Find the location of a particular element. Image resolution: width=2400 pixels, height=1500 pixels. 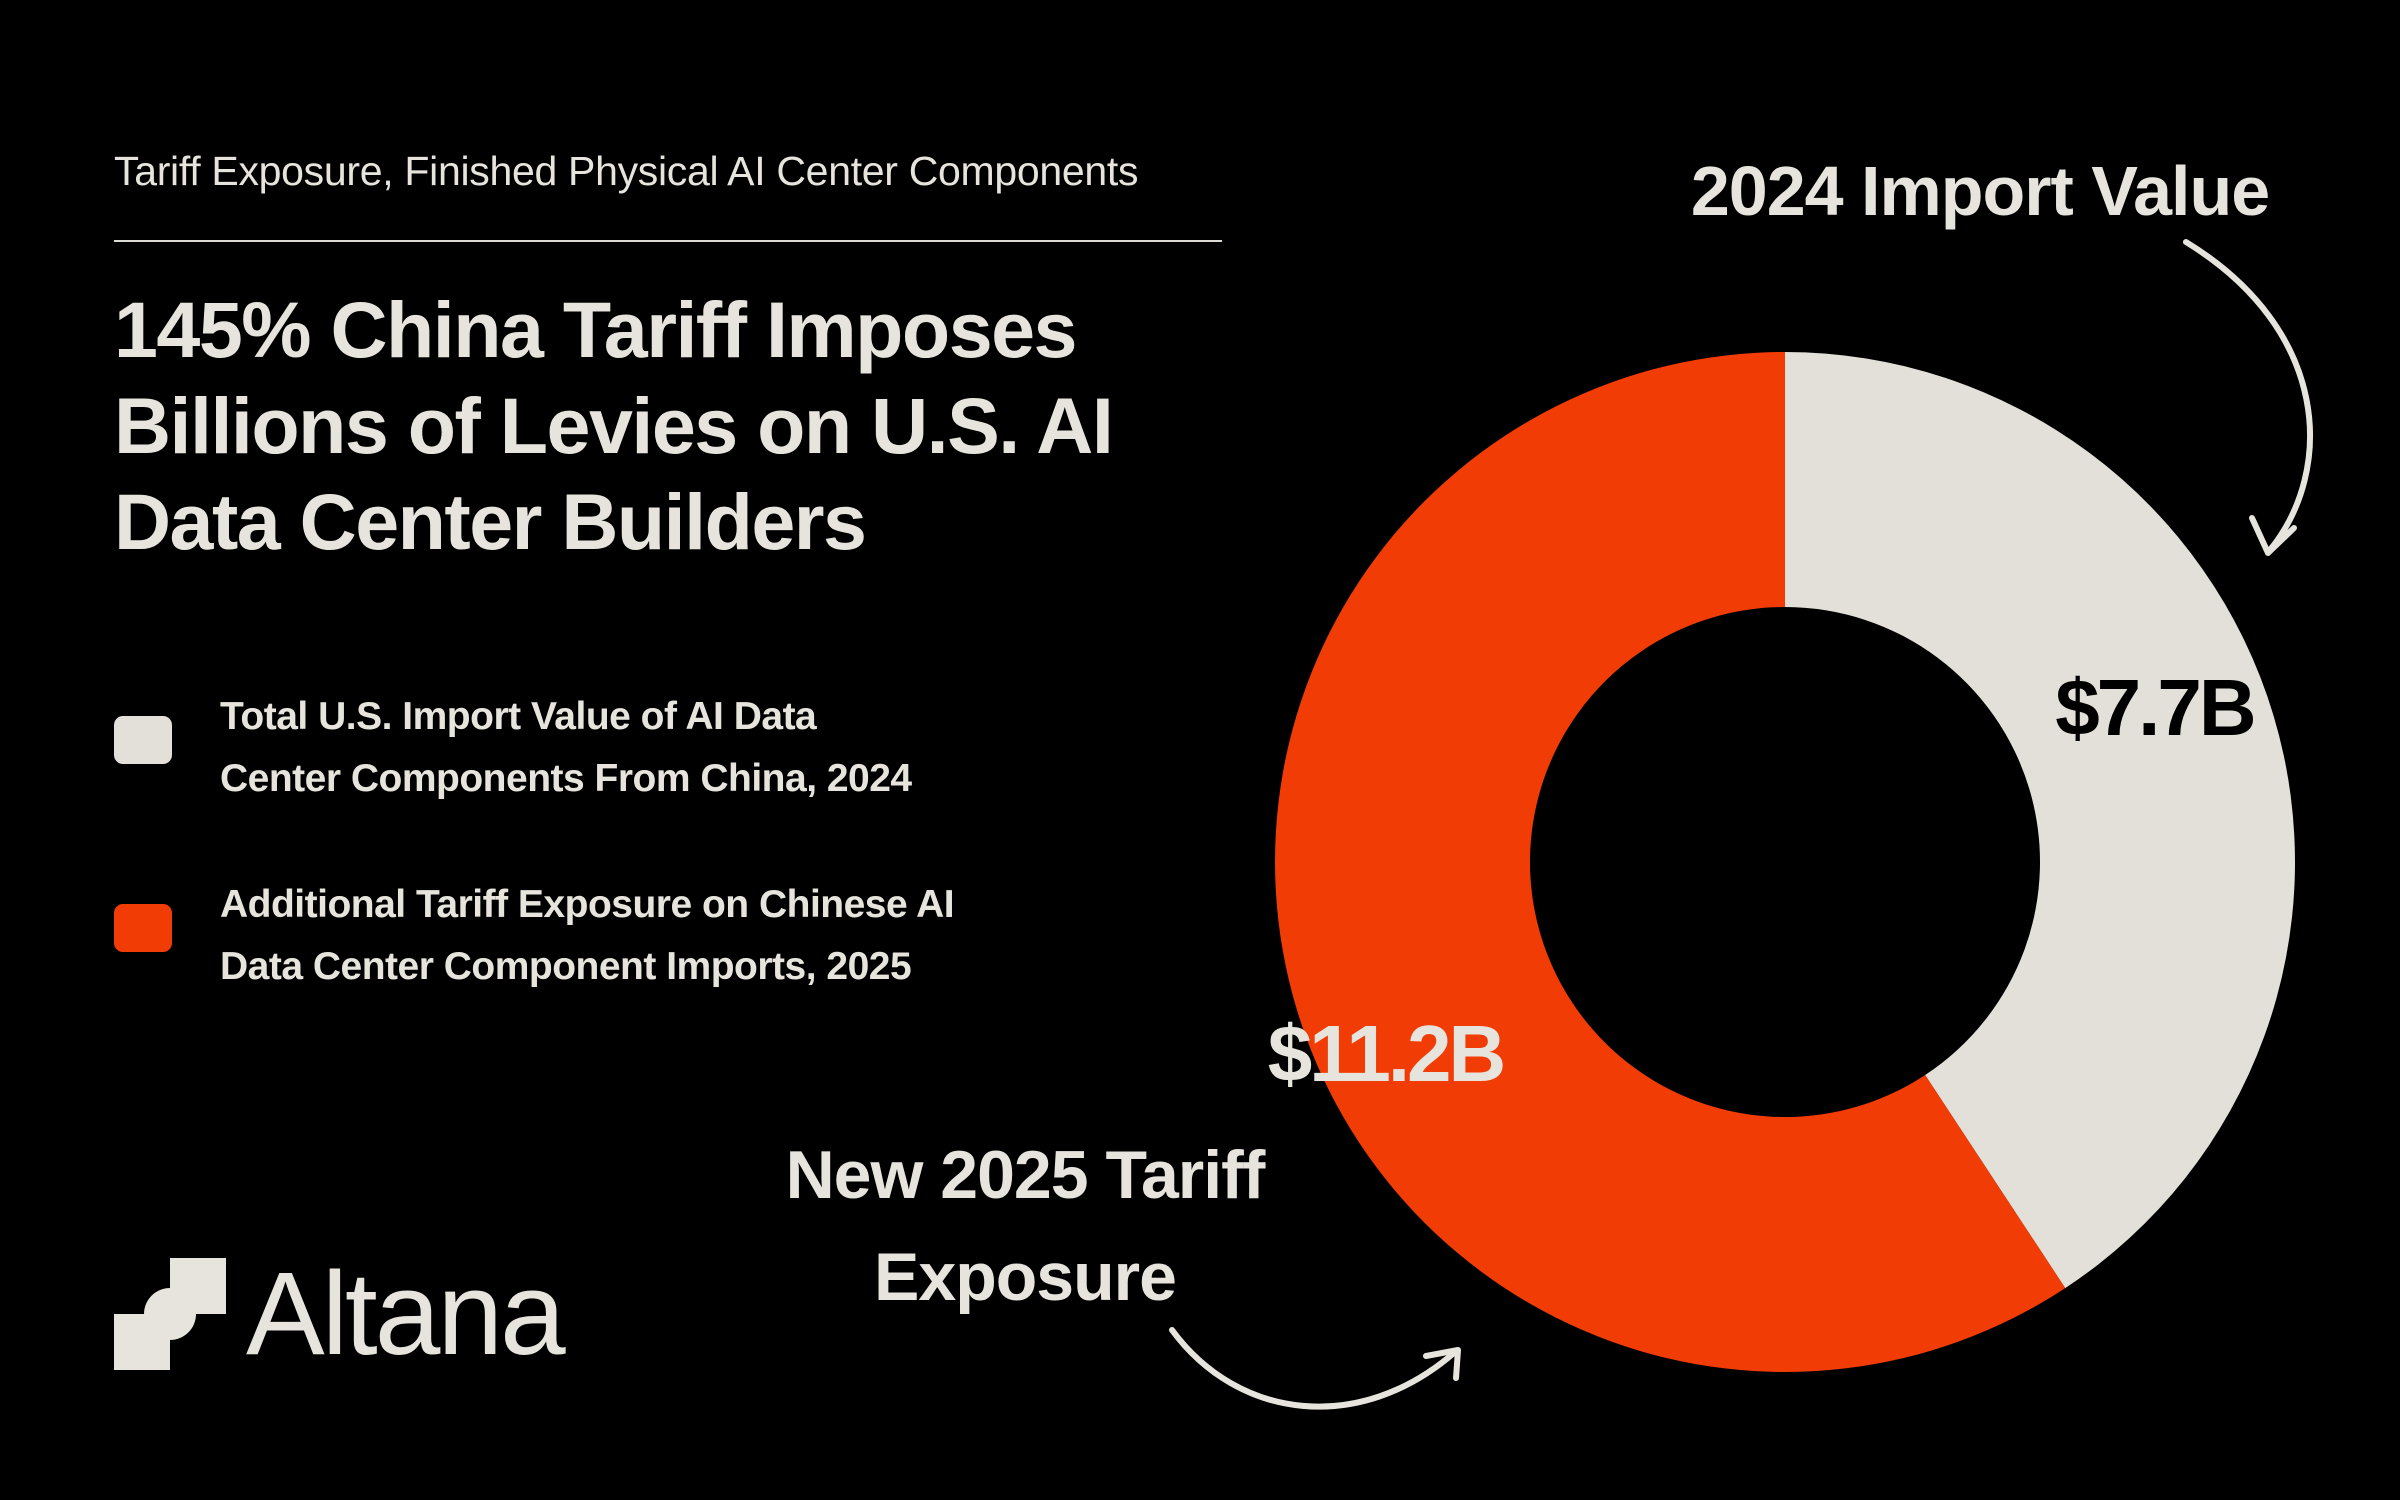

legend-line: Center Components From China, 2024 is located at coordinates (566, 778).